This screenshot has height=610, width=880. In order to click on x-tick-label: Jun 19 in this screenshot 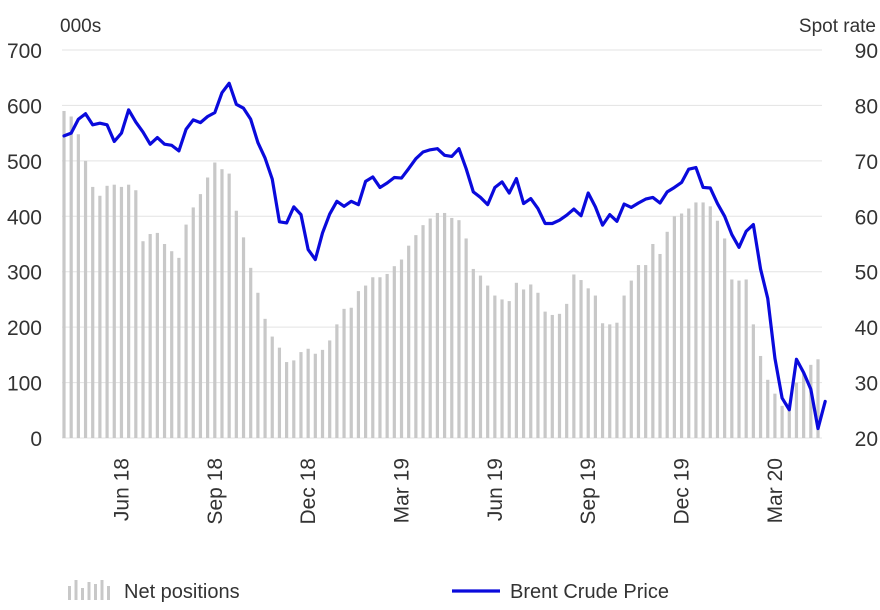, I will do `click(495, 489)`.